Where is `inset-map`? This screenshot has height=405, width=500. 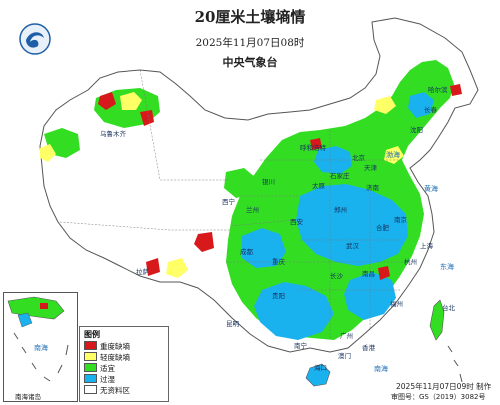
inset-map is located at coordinates (38, 339).